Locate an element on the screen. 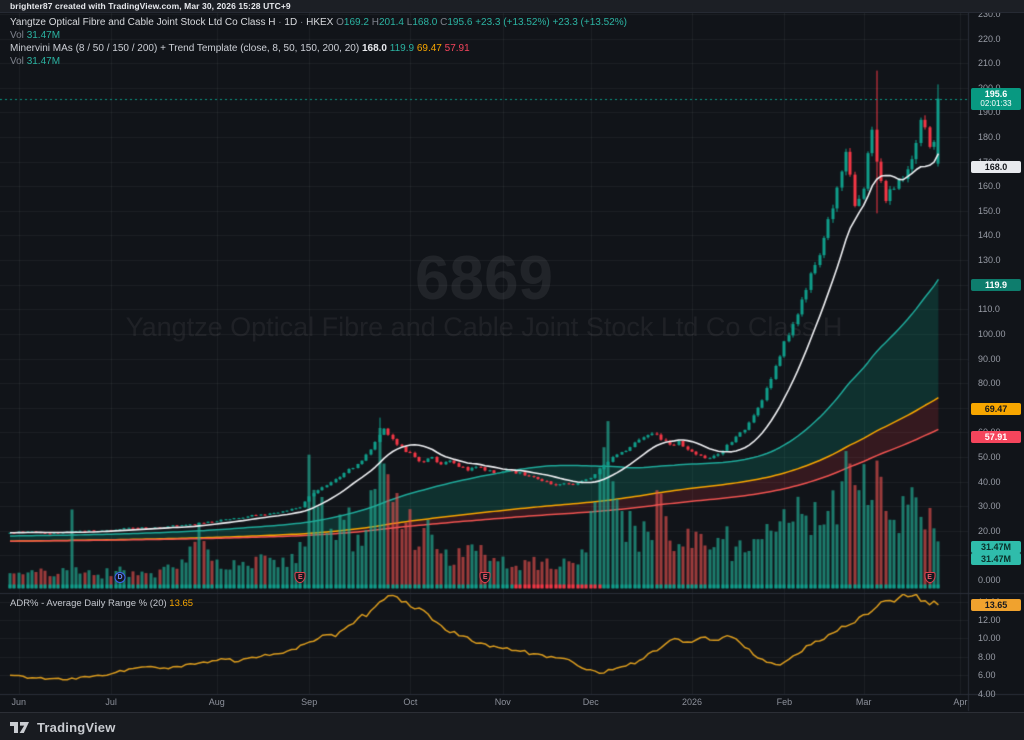  price-axis-label: 160.0 is located at coordinates (989, 186).